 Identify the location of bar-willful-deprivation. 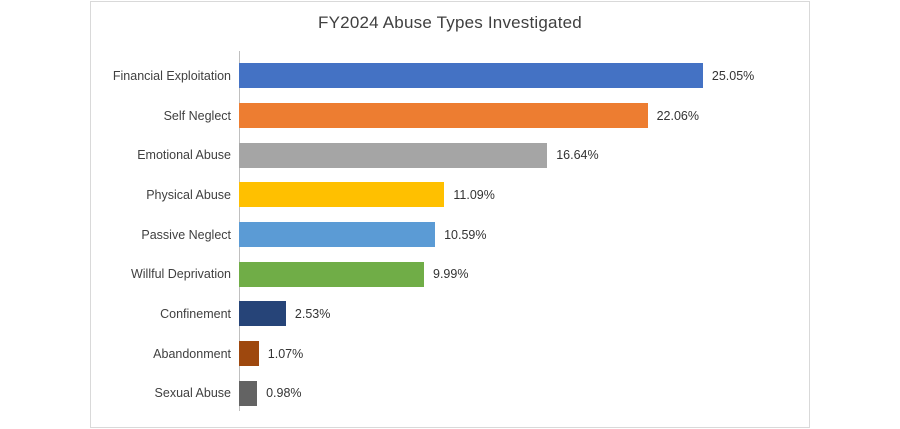
(331, 274).